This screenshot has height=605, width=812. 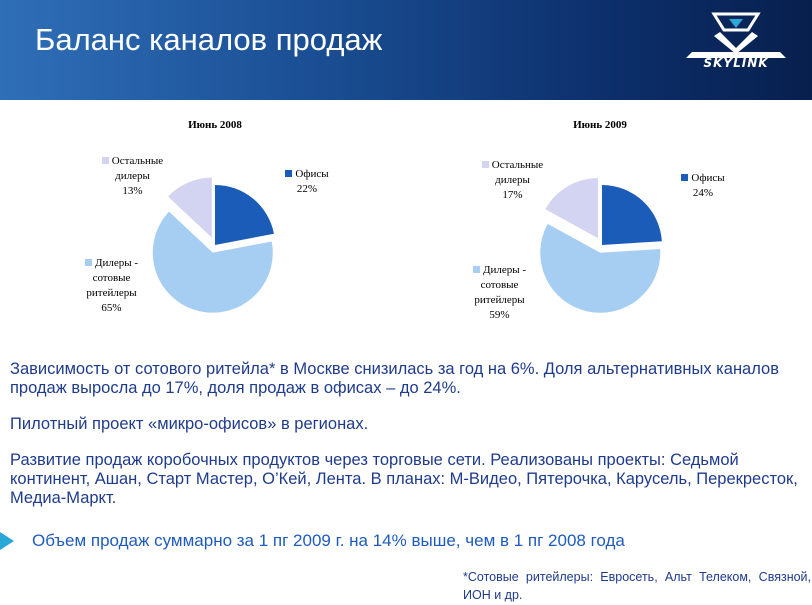 I want to click on slide-title: Баланс каналов продаж, so click(x=209, y=39).